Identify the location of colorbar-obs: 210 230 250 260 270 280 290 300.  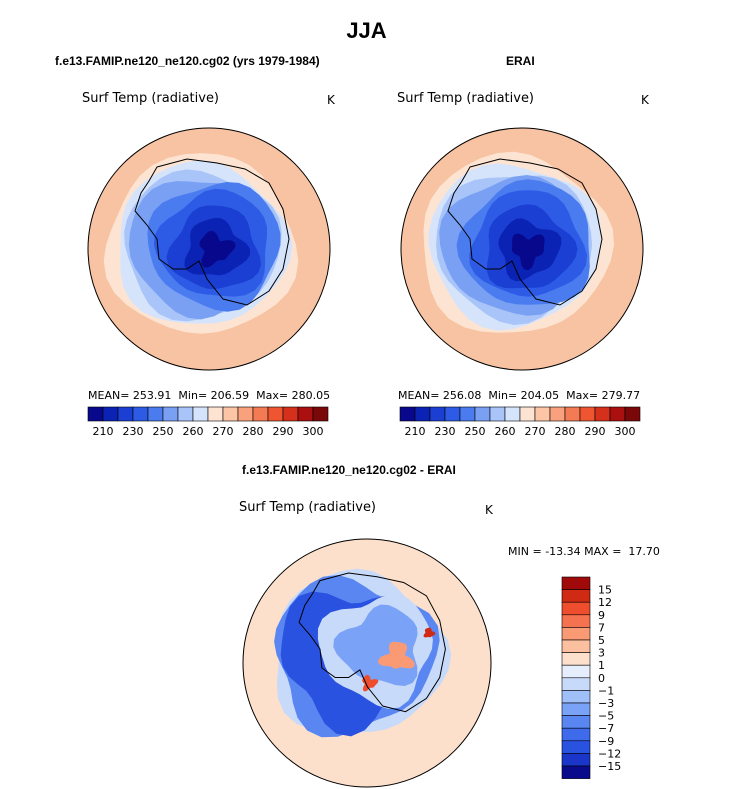
(520, 422).